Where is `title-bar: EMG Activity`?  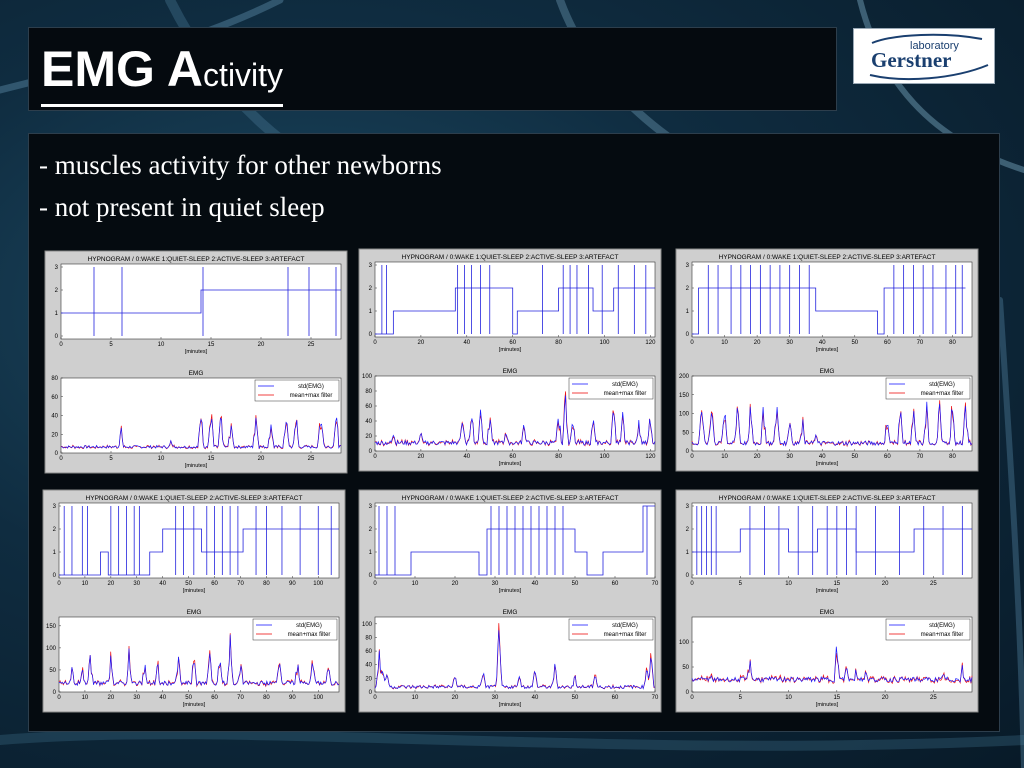
title-bar: EMG Activity is located at coordinates (432, 69).